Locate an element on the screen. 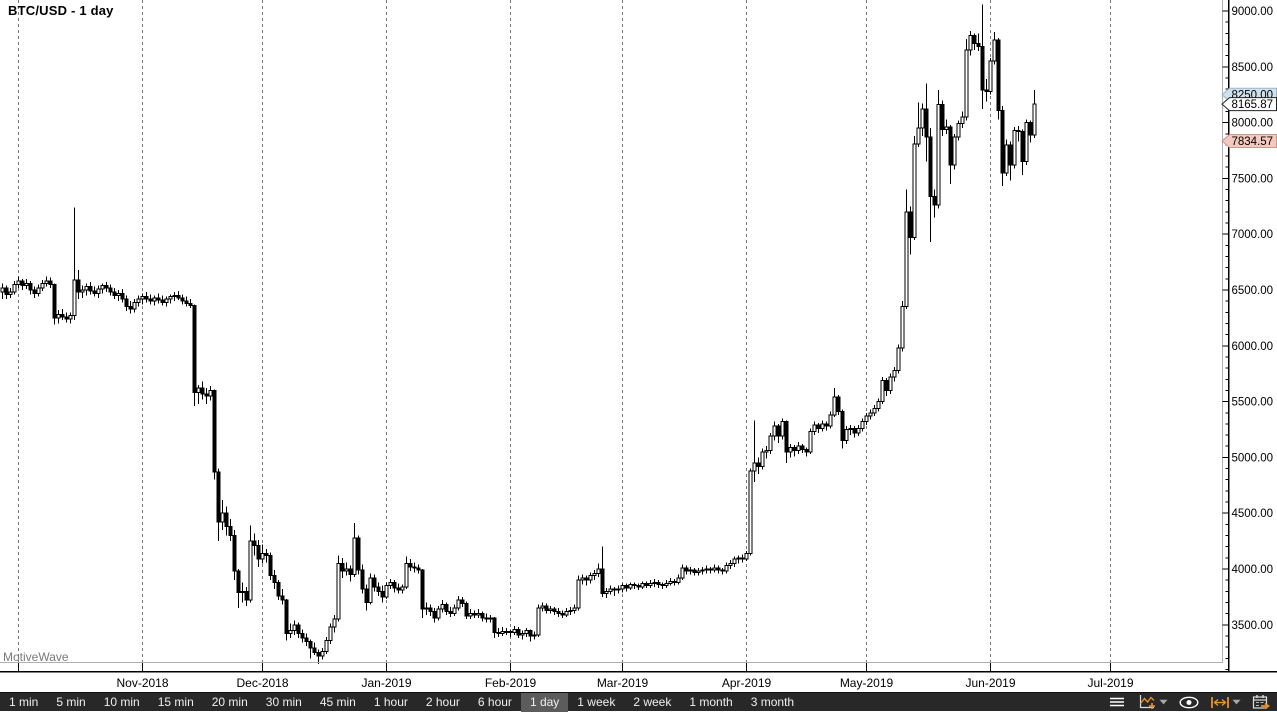 This screenshot has width=1277, height=712. tf-button-20-min: 20 min is located at coordinates (229, 701).